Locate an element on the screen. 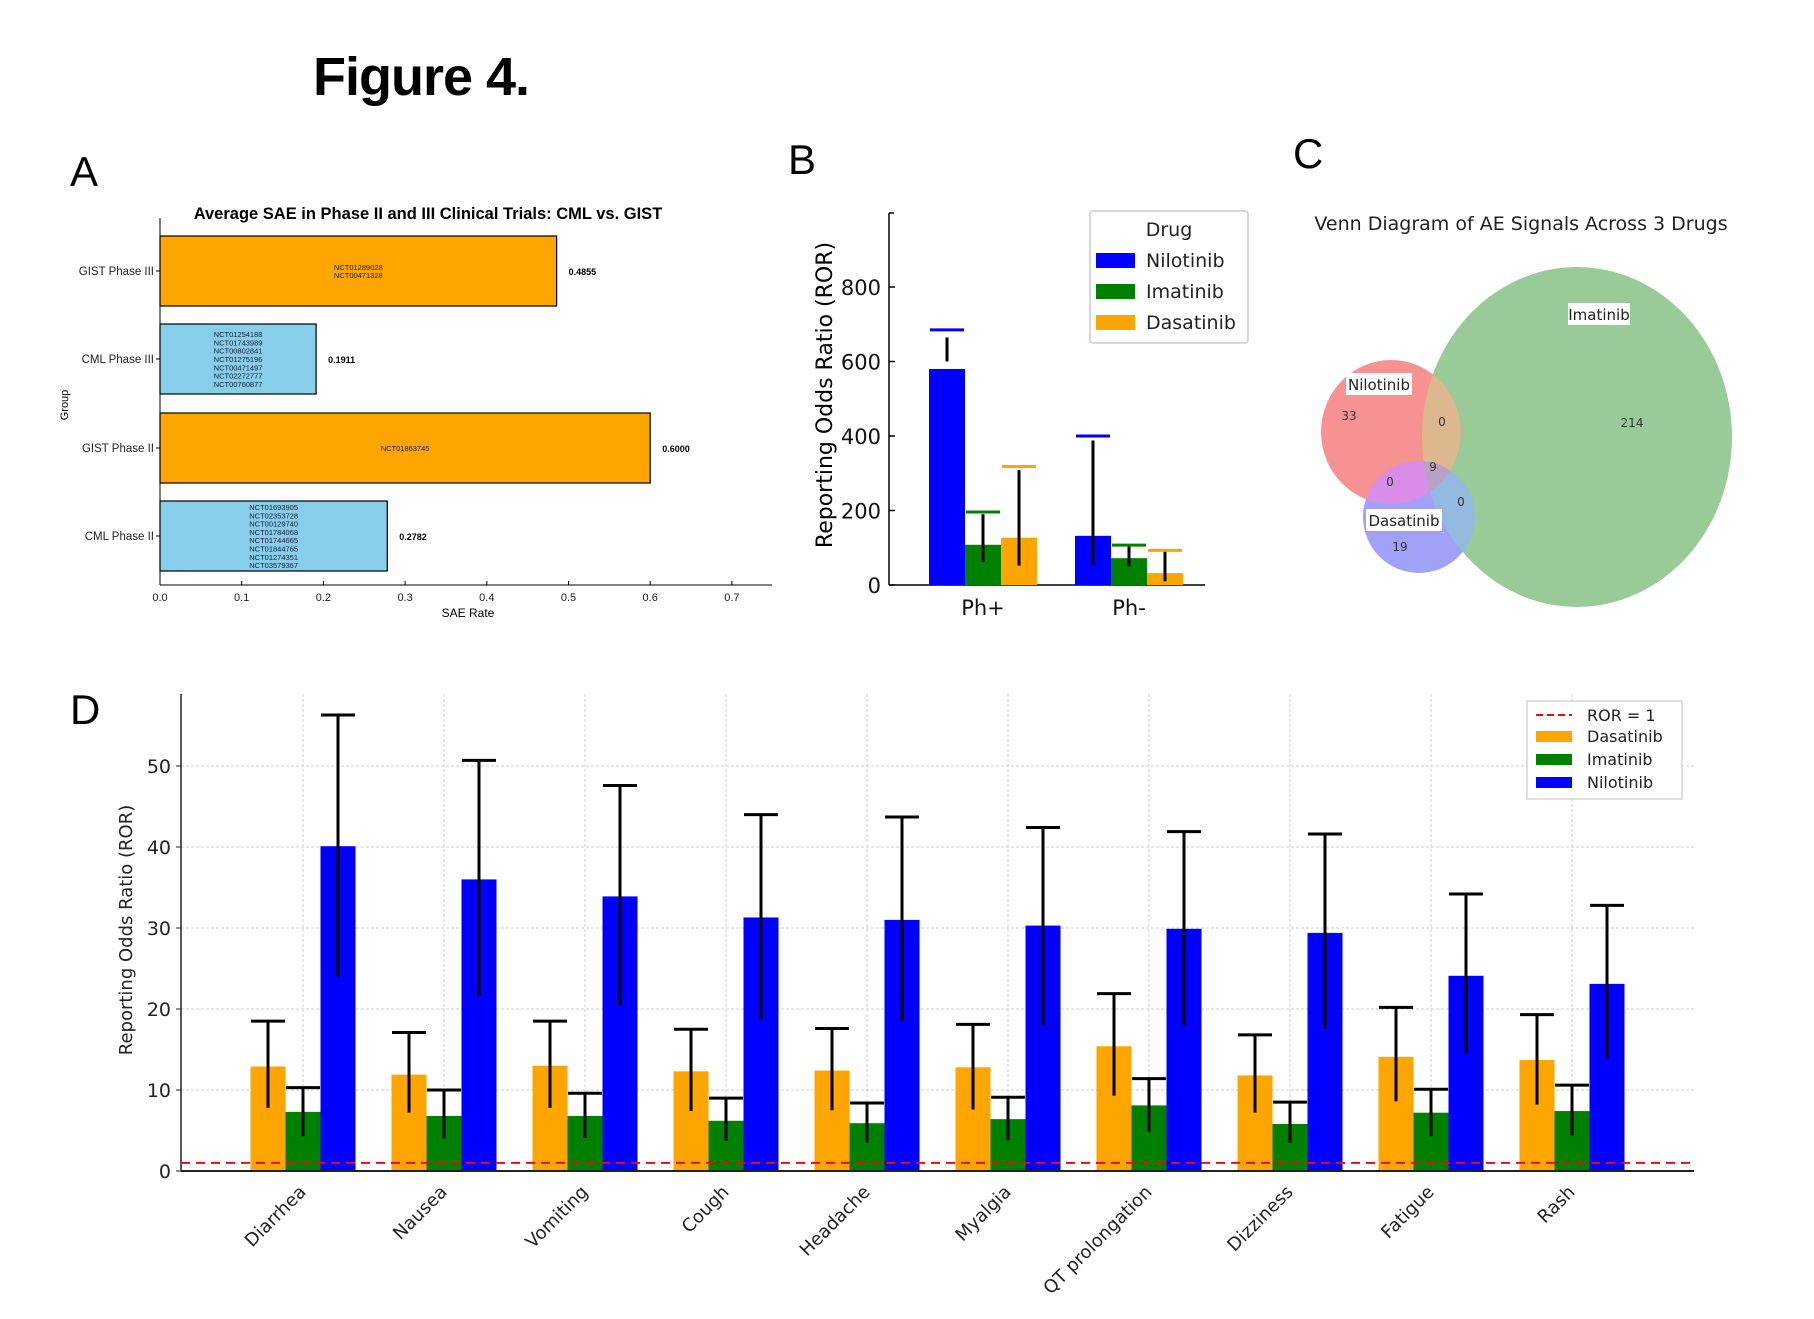 The height and width of the screenshot is (1319, 1814). y-tick-label: 800 is located at coordinates (861, 288).